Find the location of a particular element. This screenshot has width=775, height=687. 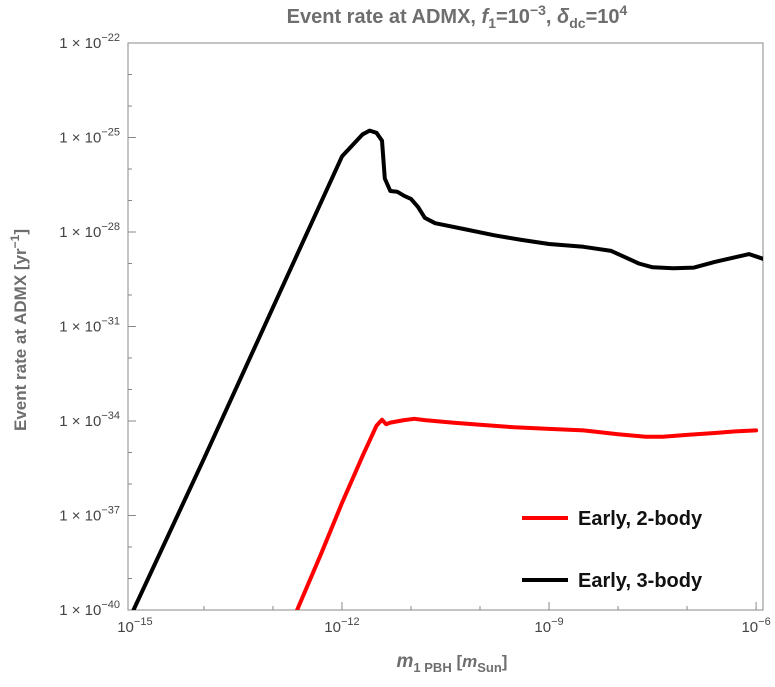

title-delta-eq: =10 is located at coordinates (603, 17).